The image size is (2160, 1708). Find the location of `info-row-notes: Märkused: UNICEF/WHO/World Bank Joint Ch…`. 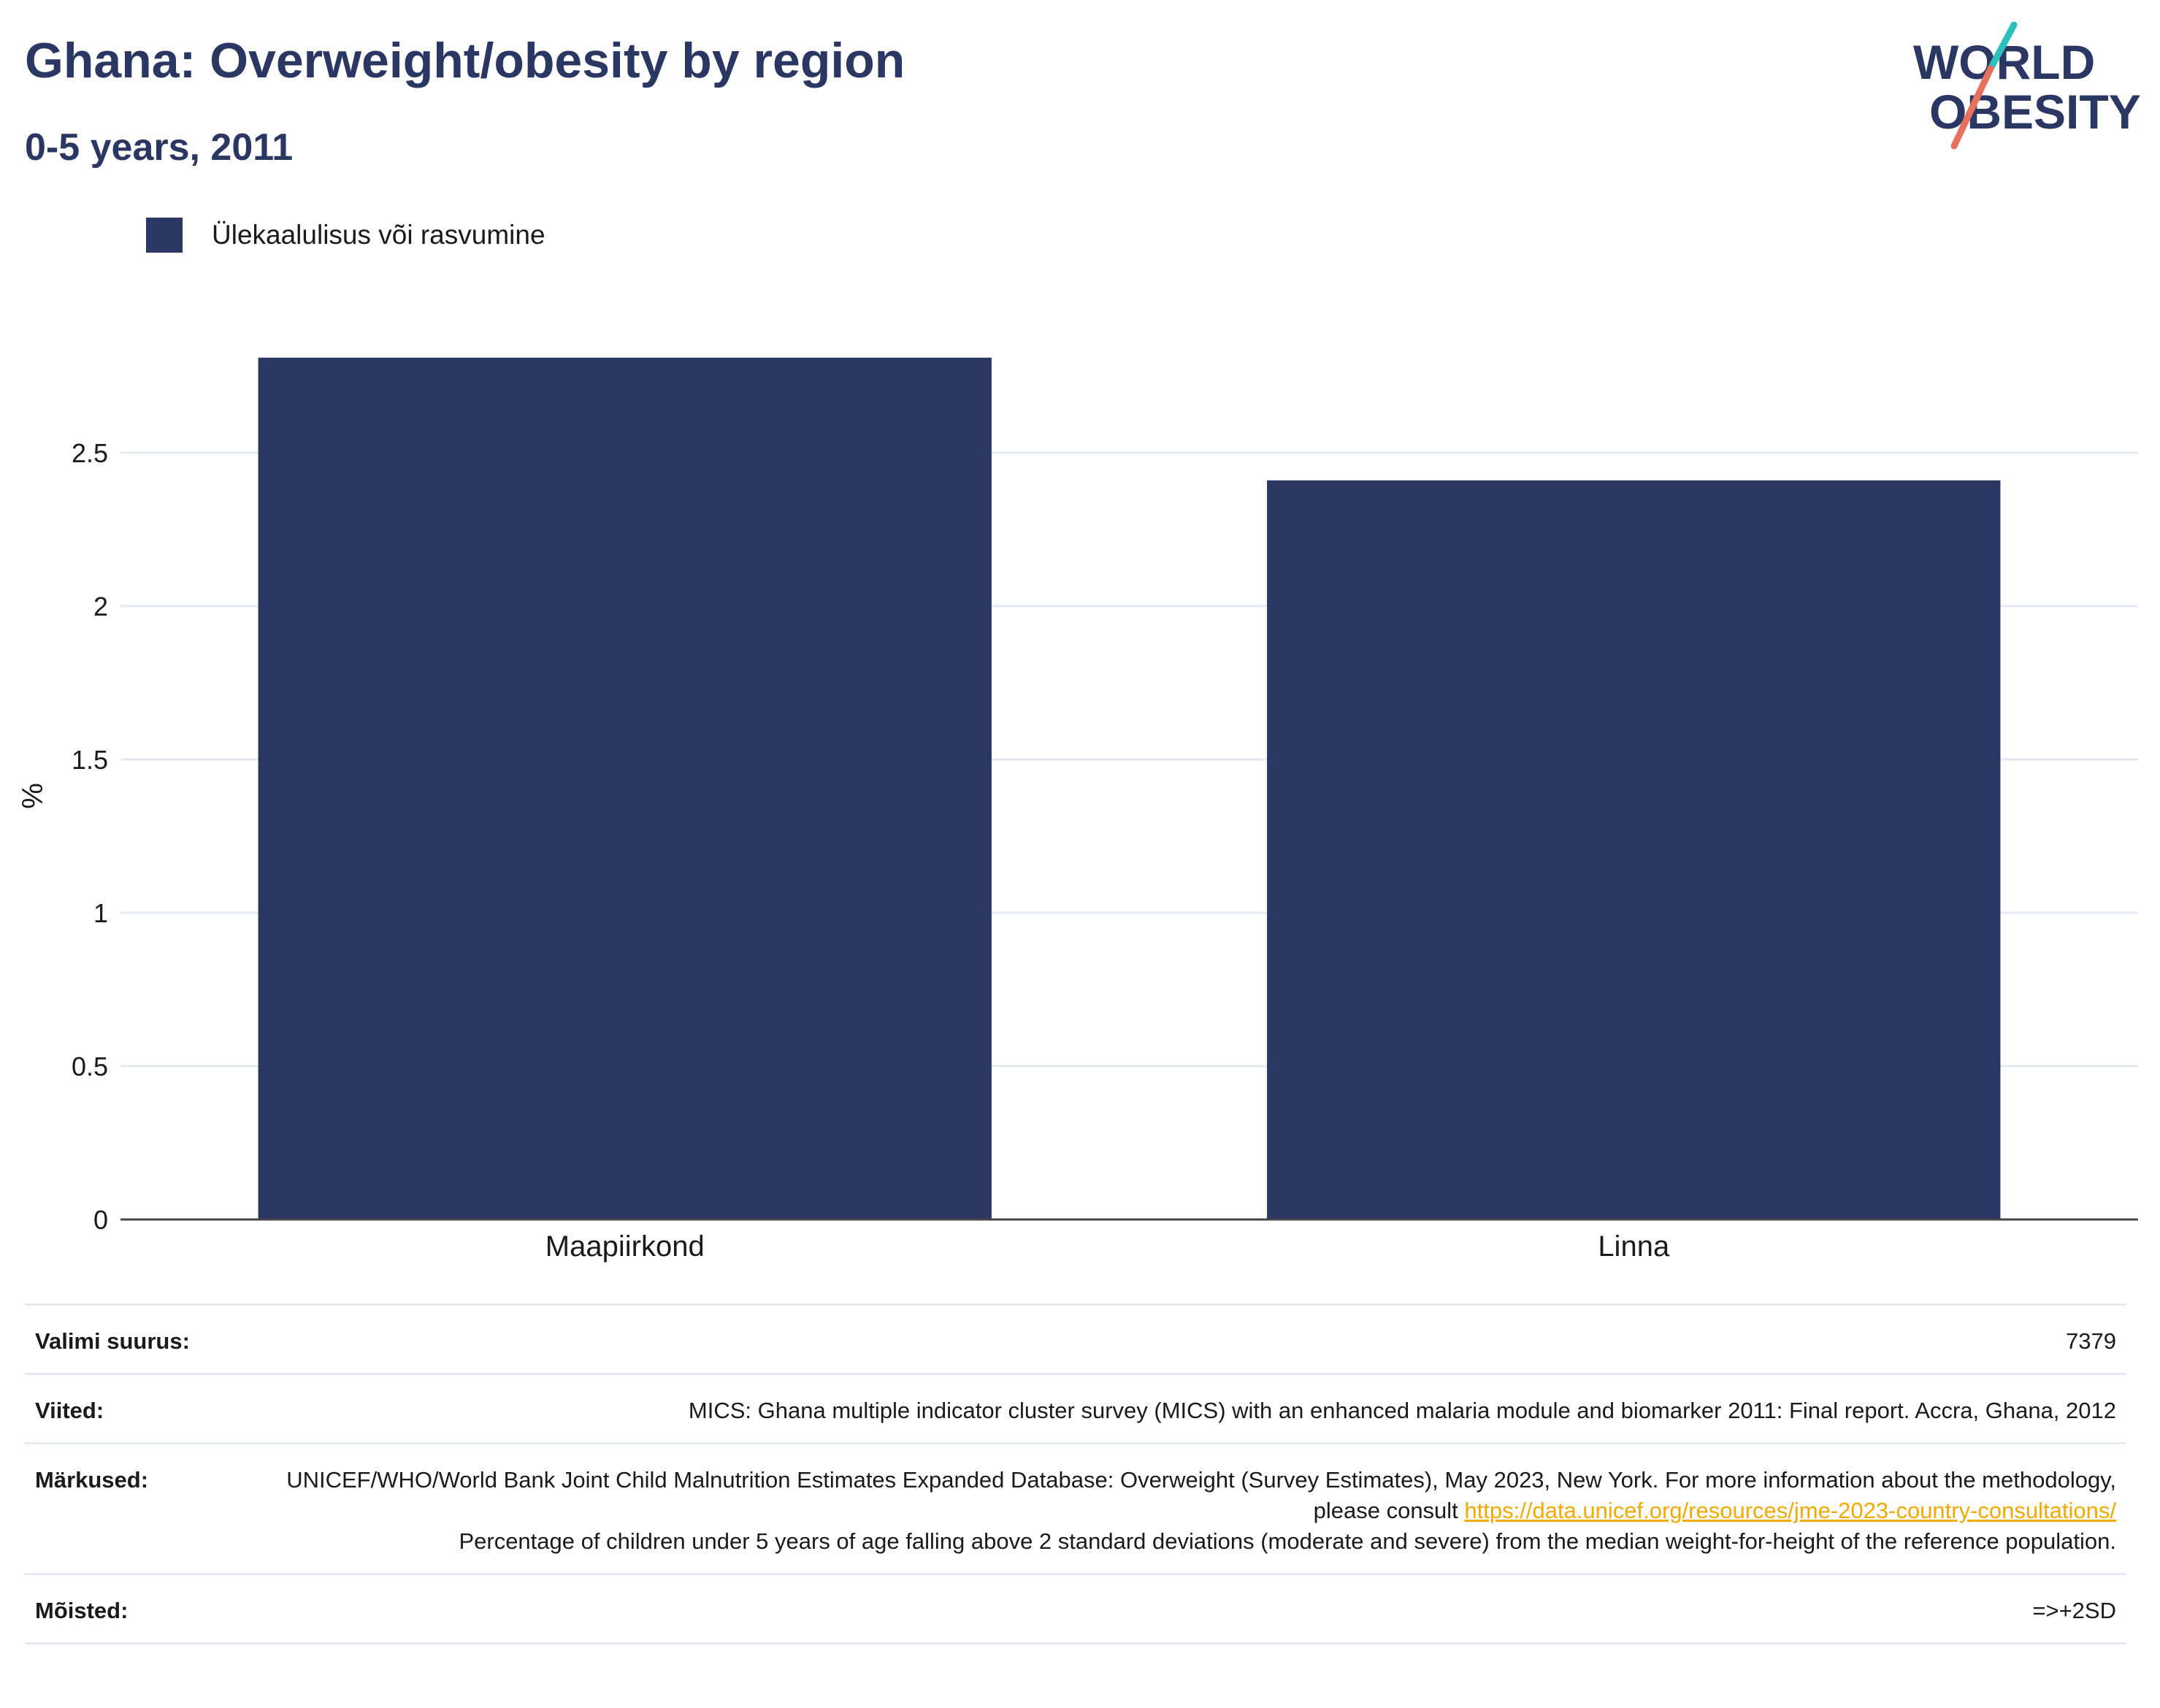

info-row-notes: Märkused: UNICEF/WHO/World Bank Joint Ch… is located at coordinates (1075, 1508).